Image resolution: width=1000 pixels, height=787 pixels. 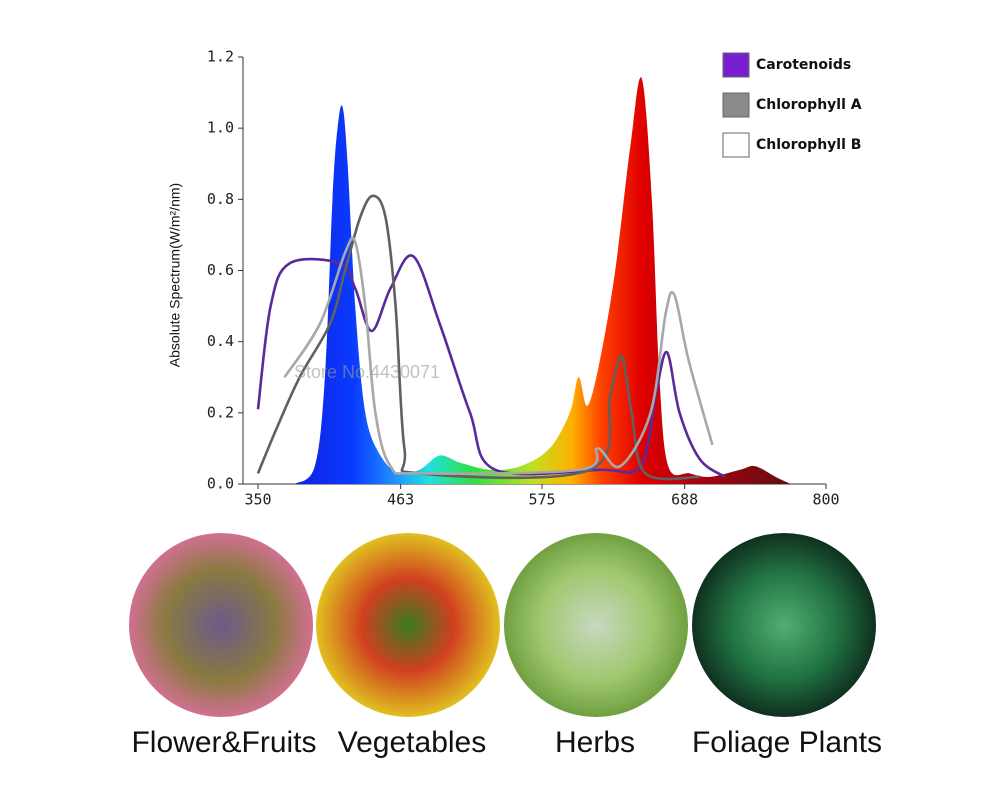 I want to click on y-tick-label: 1.0, so click(x=220, y=128).